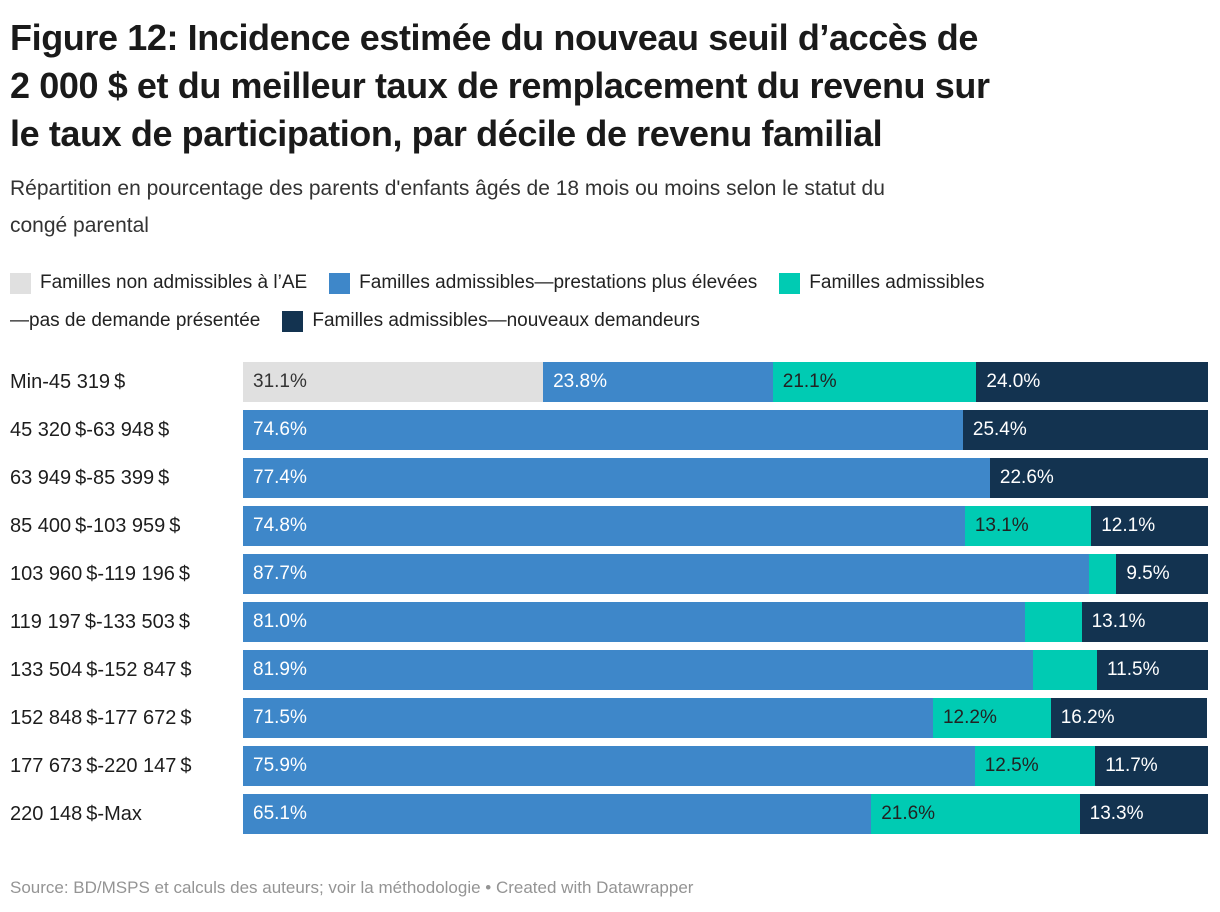 Image resolution: width=1220 pixels, height=912 pixels. What do you see at coordinates (557, 814) in the screenshot?
I see `bar-segment: 65.1%` at bounding box center [557, 814].